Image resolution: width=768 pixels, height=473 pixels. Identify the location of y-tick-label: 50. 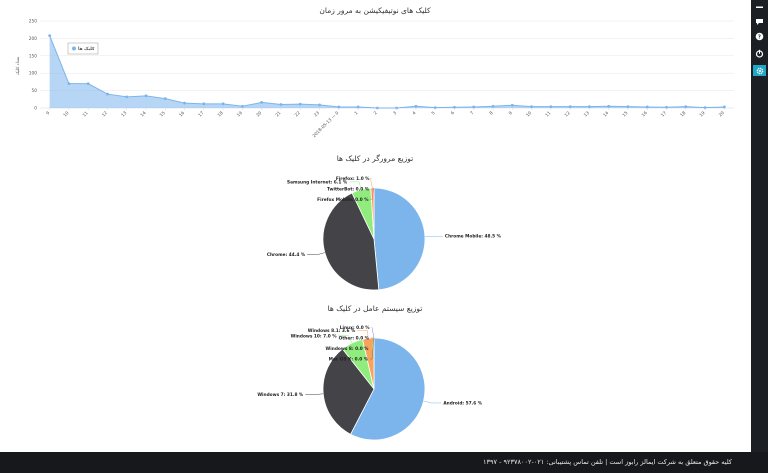
(35, 91).